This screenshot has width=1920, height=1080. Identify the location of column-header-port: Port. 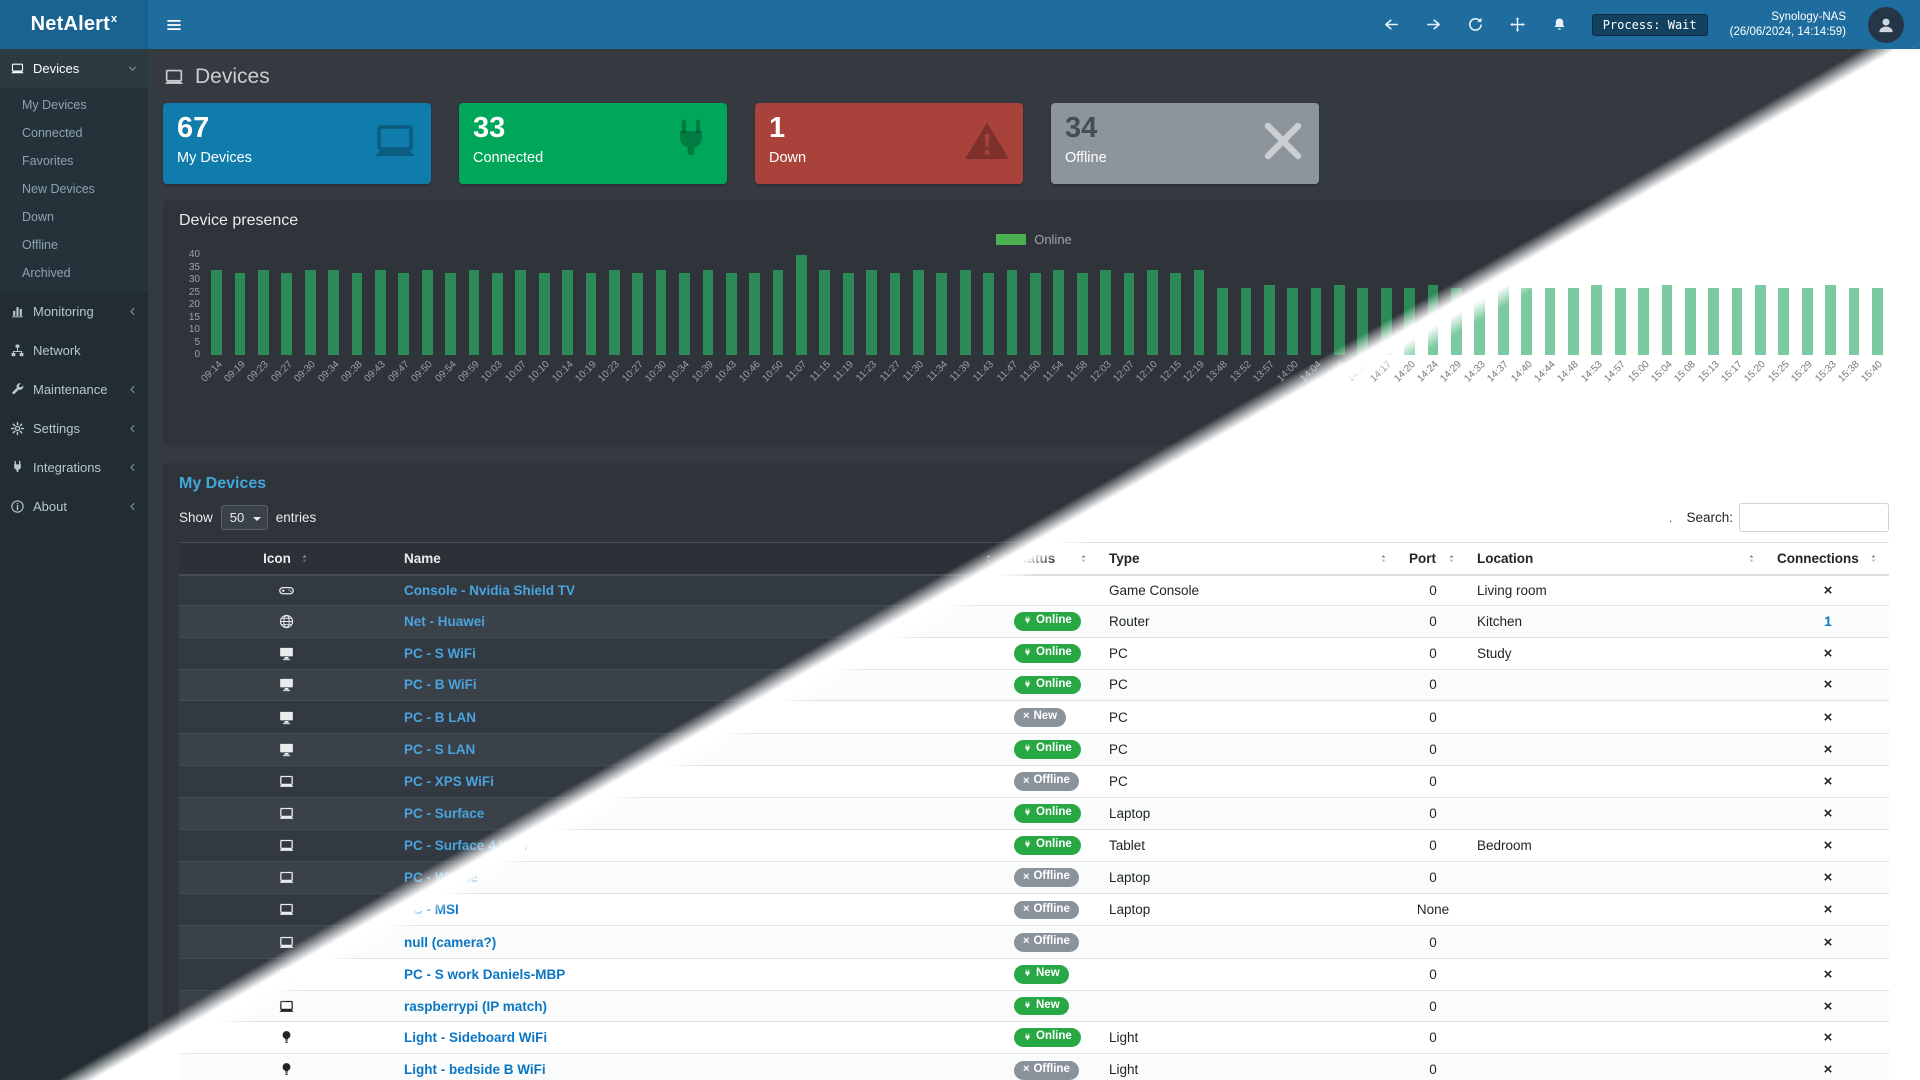
(1433, 559).